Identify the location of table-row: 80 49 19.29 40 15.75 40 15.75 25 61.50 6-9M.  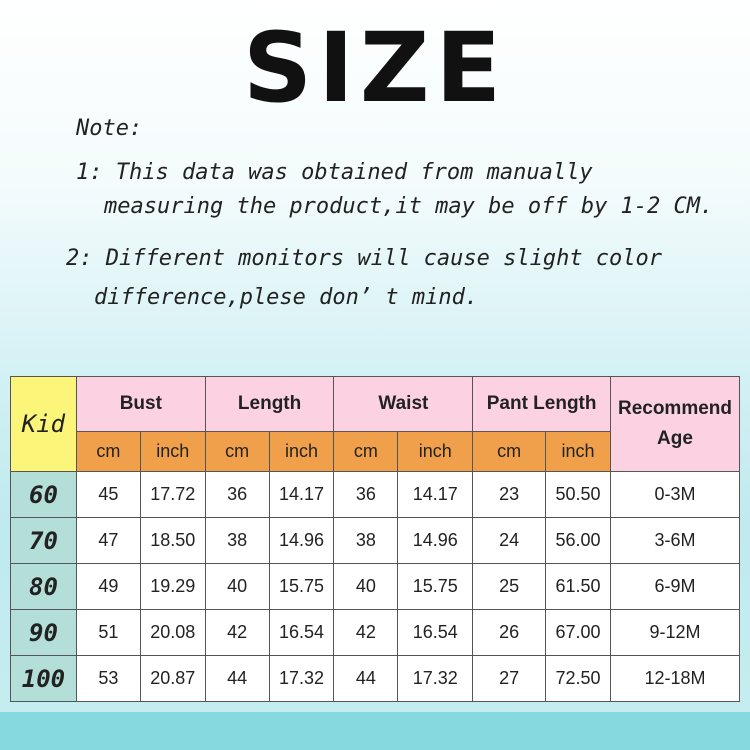
(375, 586).